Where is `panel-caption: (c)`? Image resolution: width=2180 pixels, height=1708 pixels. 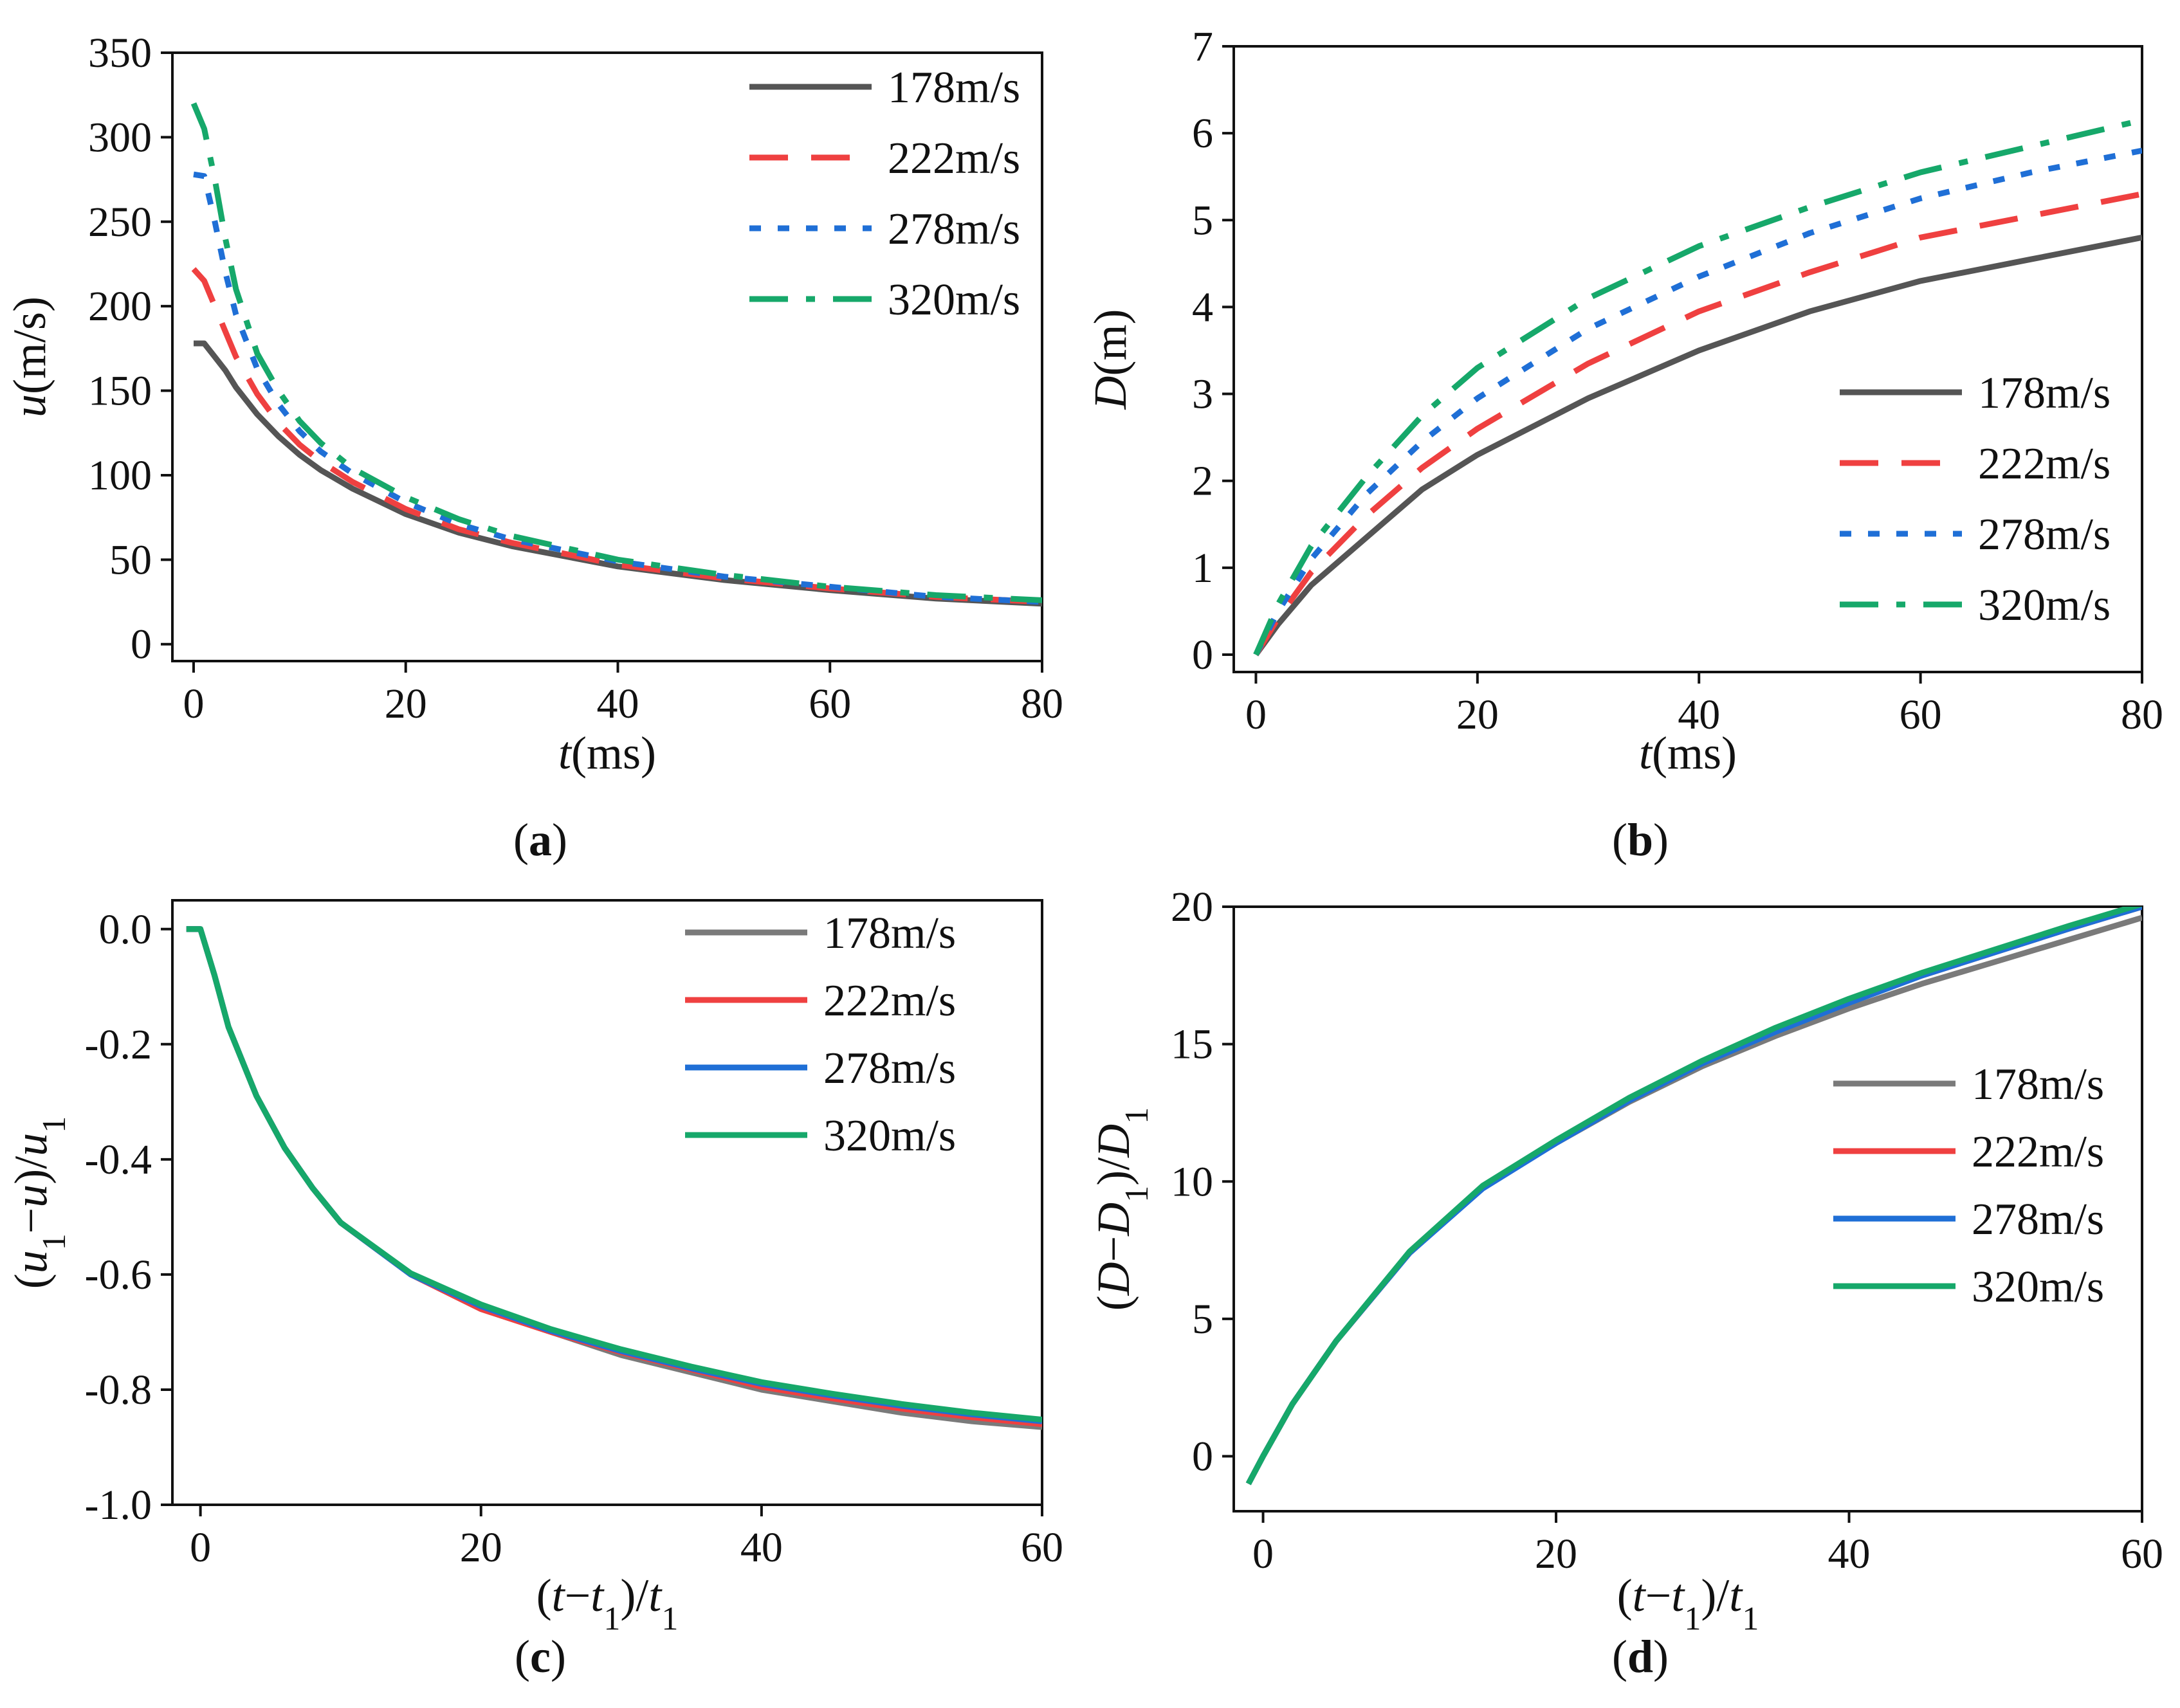 panel-caption: (c) is located at coordinates (540, 1656).